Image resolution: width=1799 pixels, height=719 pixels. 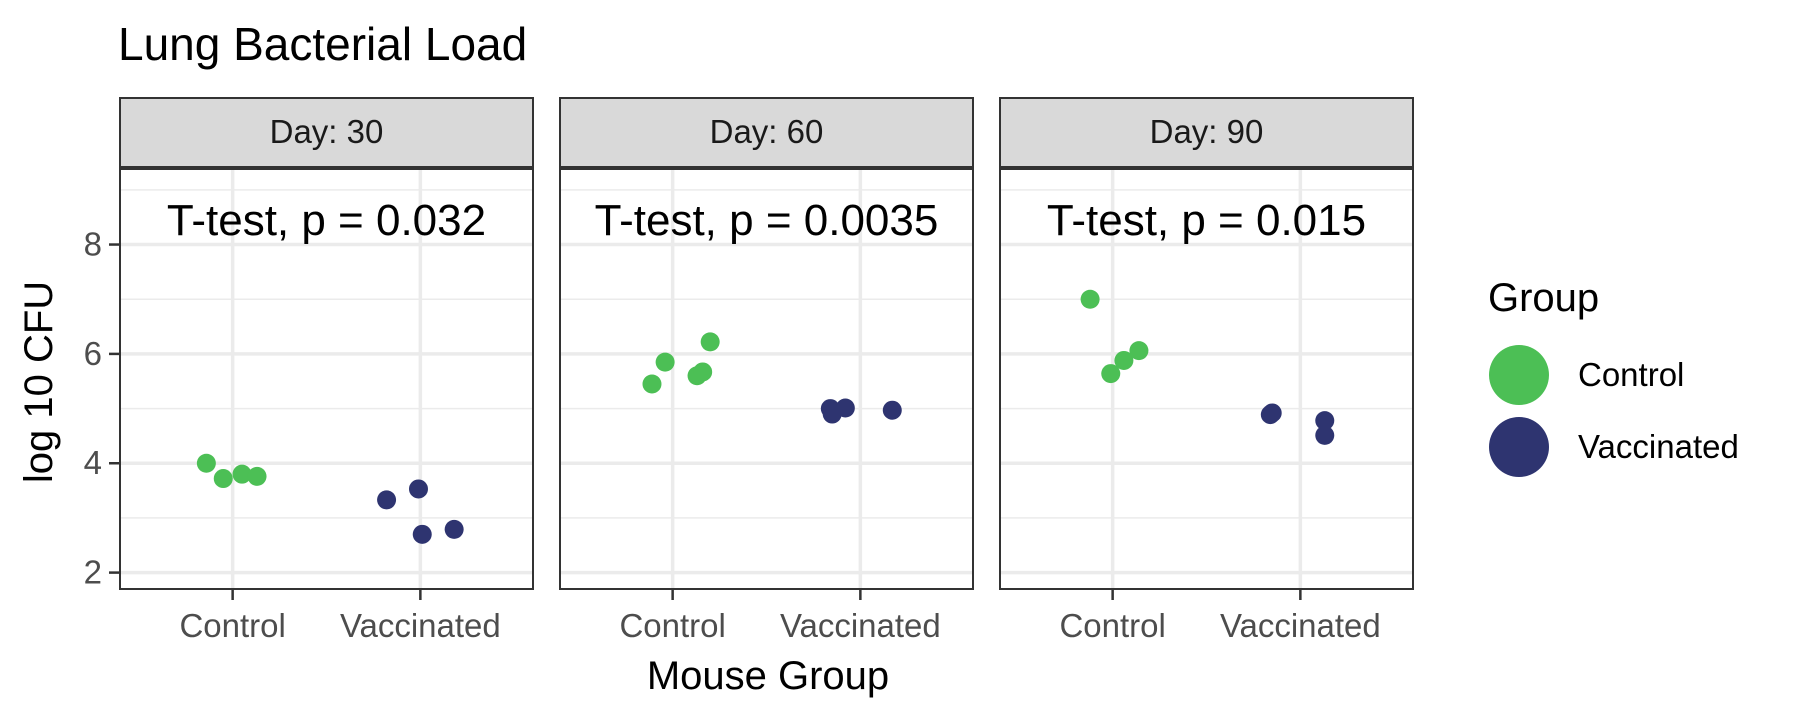 I want to click on y-tick-label: 6, so click(x=93, y=353).